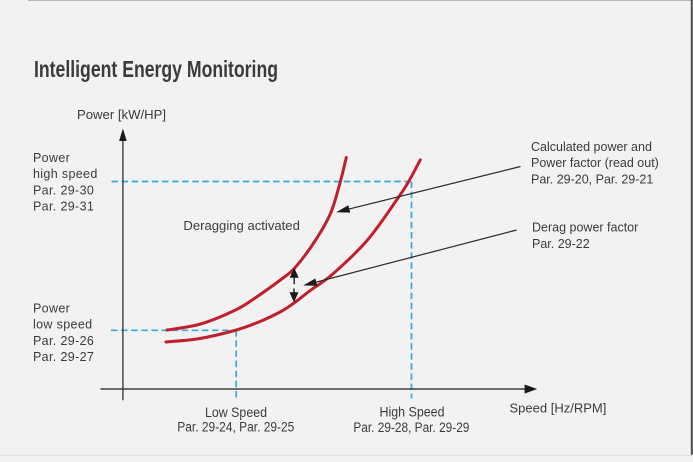 The width and height of the screenshot is (693, 462). I want to click on svg-text: low speed, so click(62, 325).